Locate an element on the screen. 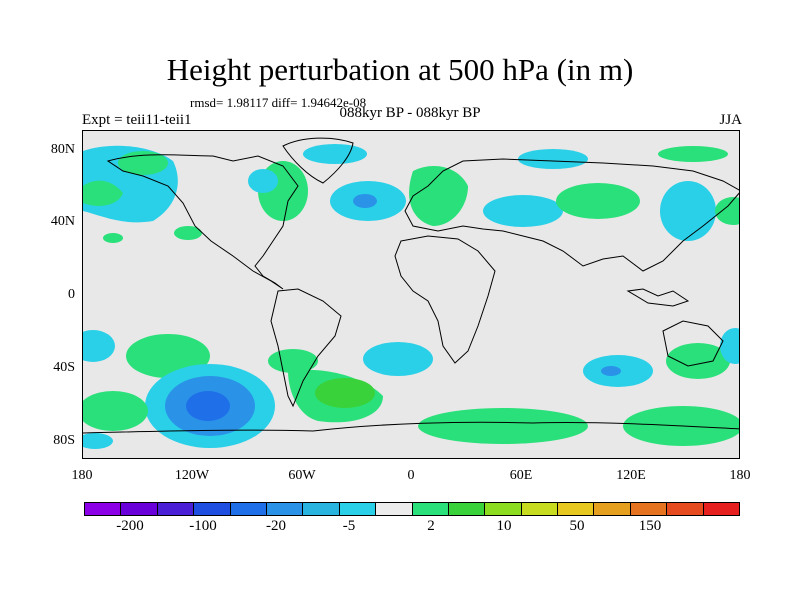 This screenshot has height=600, width=800. coast-africa is located at coordinates (445, 299).